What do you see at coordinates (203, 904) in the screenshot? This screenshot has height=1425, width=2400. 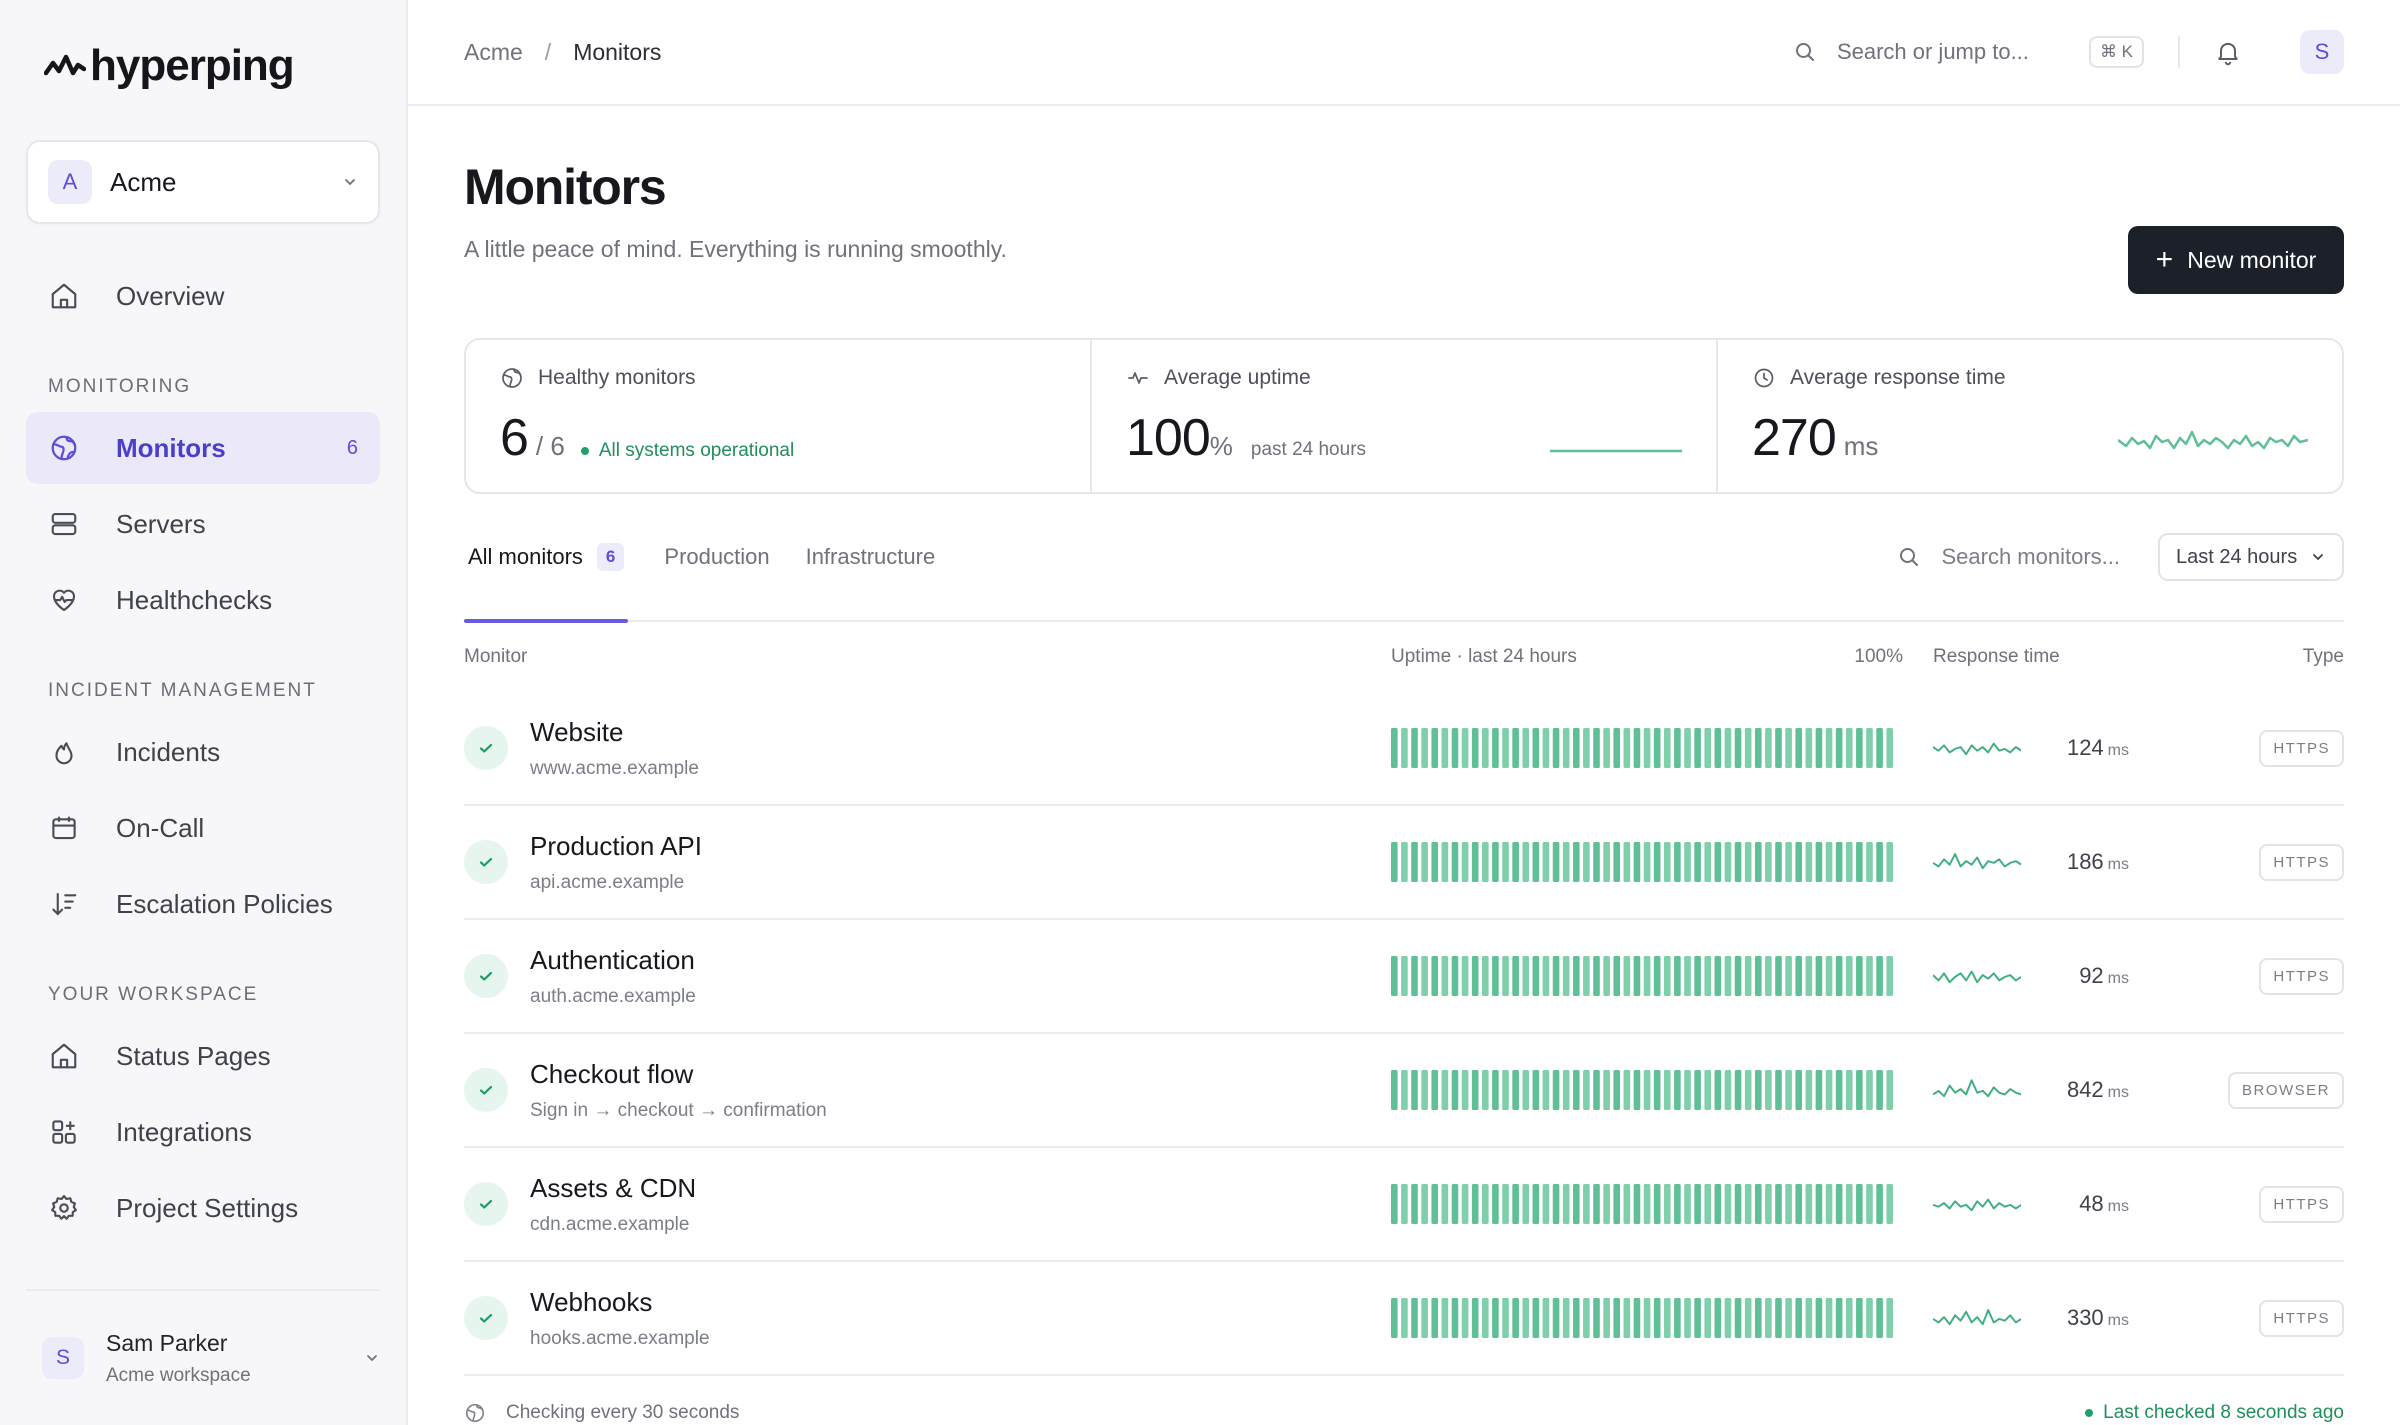 I see `sidebar-item-escalation-policies: Escalation Policies` at bounding box center [203, 904].